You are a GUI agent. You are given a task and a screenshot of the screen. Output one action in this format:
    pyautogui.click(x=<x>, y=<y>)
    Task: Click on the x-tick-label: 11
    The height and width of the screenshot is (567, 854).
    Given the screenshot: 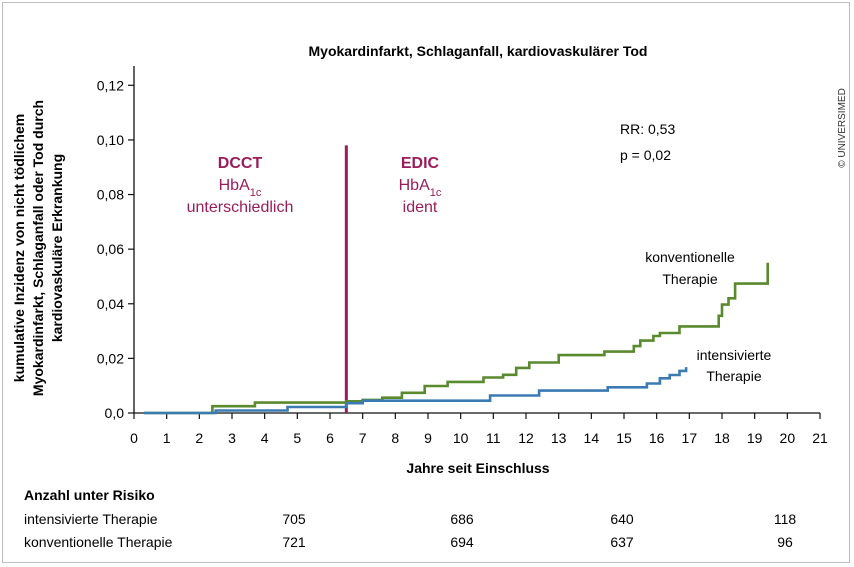 What is the action you would take?
    pyautogui.click(x=493, y=438)
    